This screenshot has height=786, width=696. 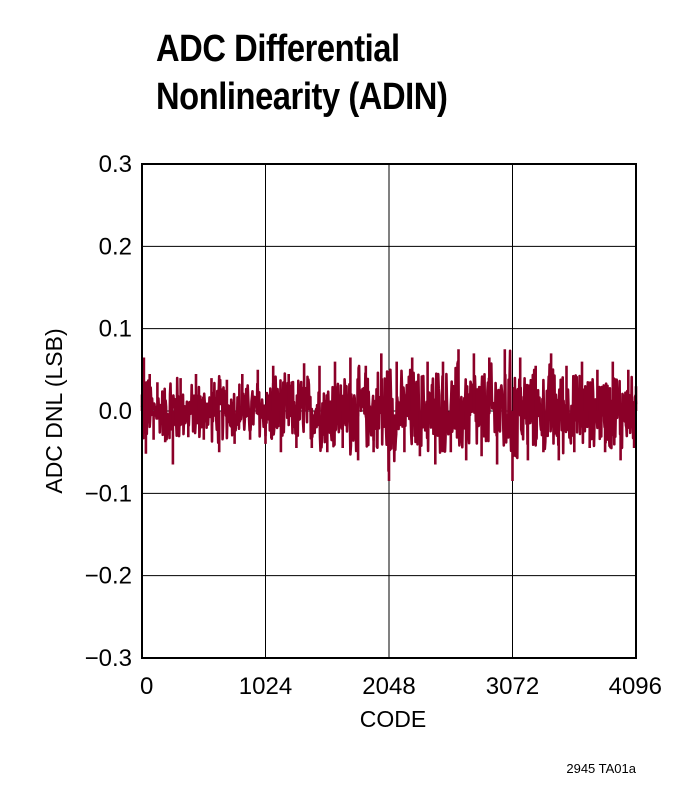 I want to click on figure-id: 2945 TA01a, so click(x=601, y=768).